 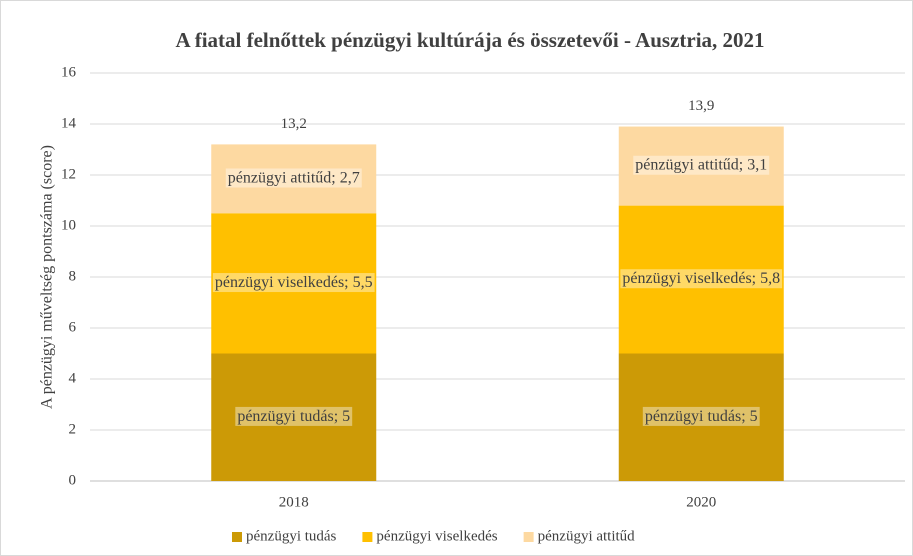 What do you see at coordinates (294, 124) in the screenshot?
I see `total-label: 13,2` at bounding box center [294, 124].